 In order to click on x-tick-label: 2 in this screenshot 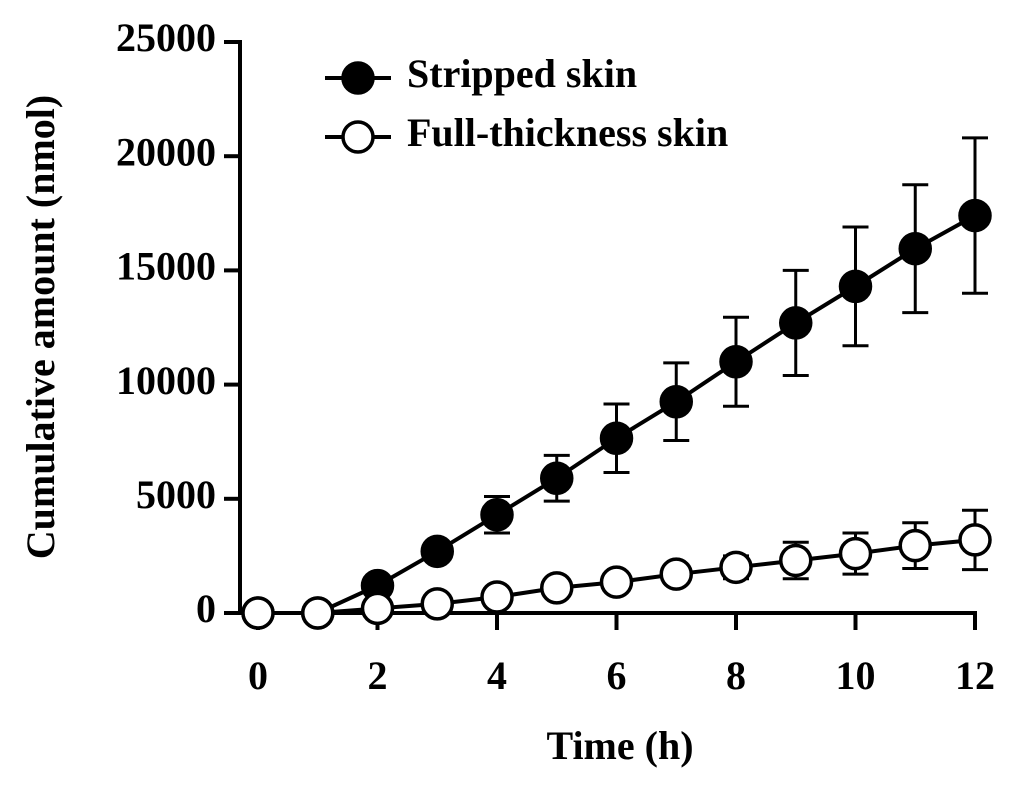, I will do `click(378, 675)`.